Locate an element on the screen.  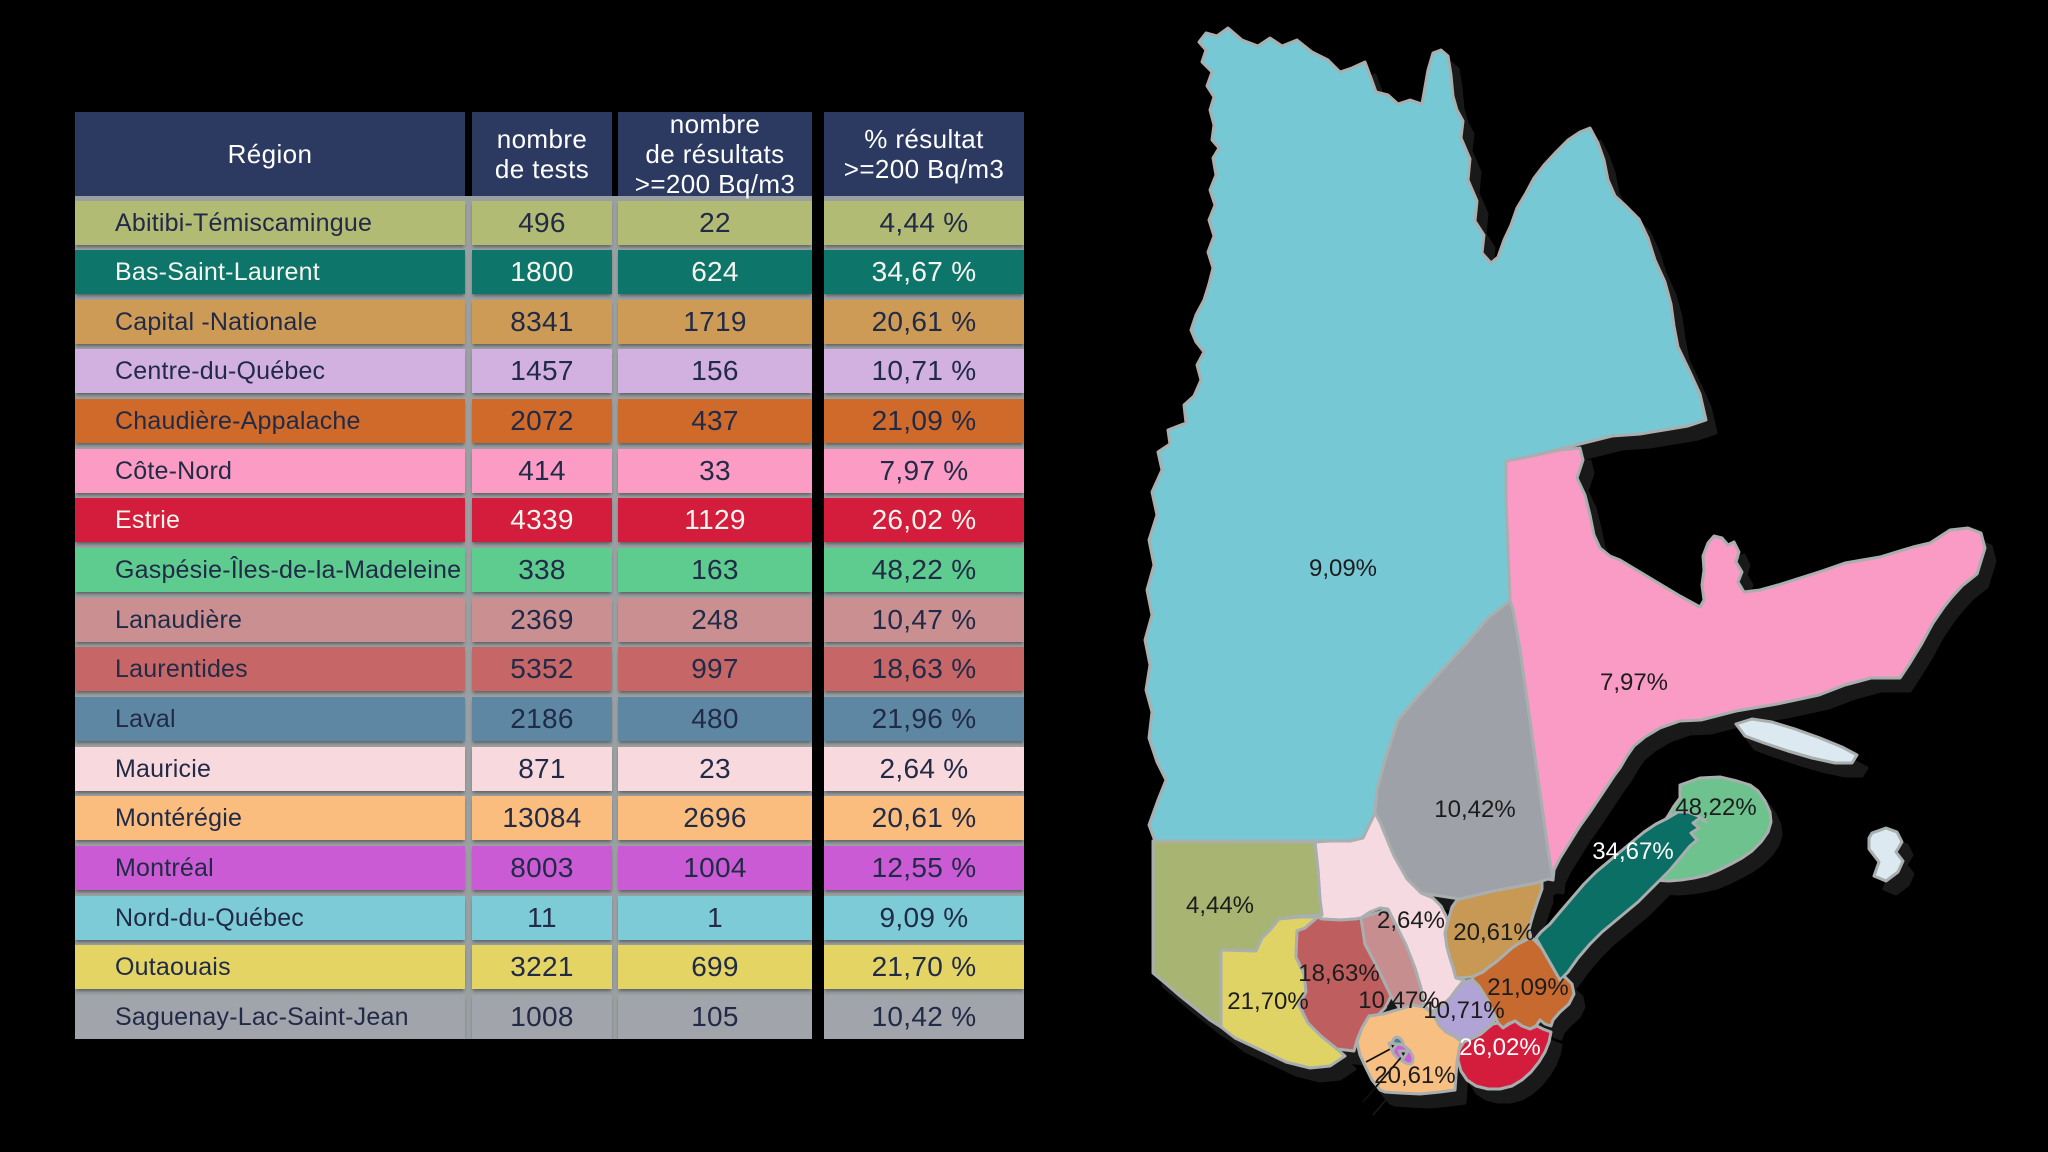
svg-text: 21,70% is located at coordinates (1267, 1001).